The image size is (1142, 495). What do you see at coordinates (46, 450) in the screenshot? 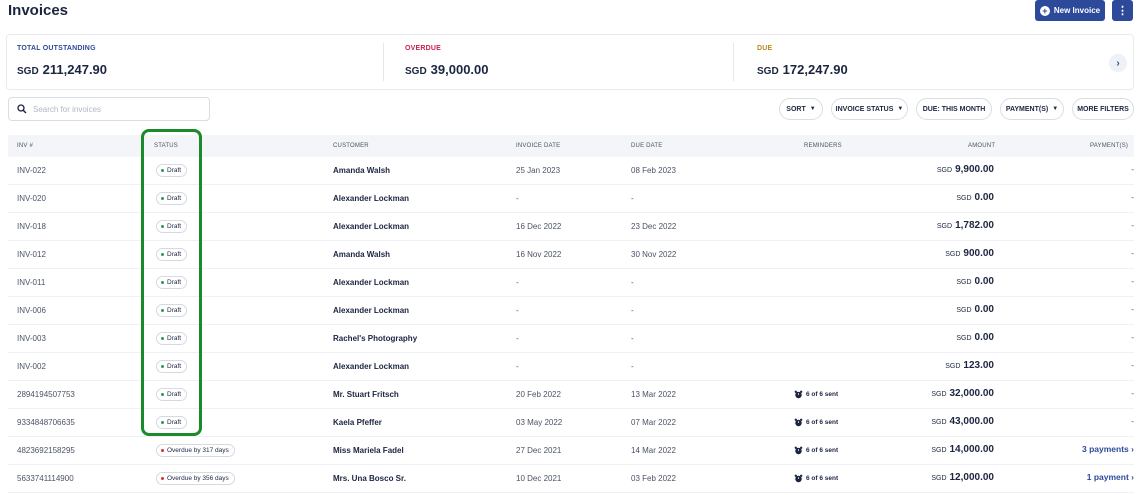
I see `invoice-number: 4823692158295` at bounding box center [46, 450].